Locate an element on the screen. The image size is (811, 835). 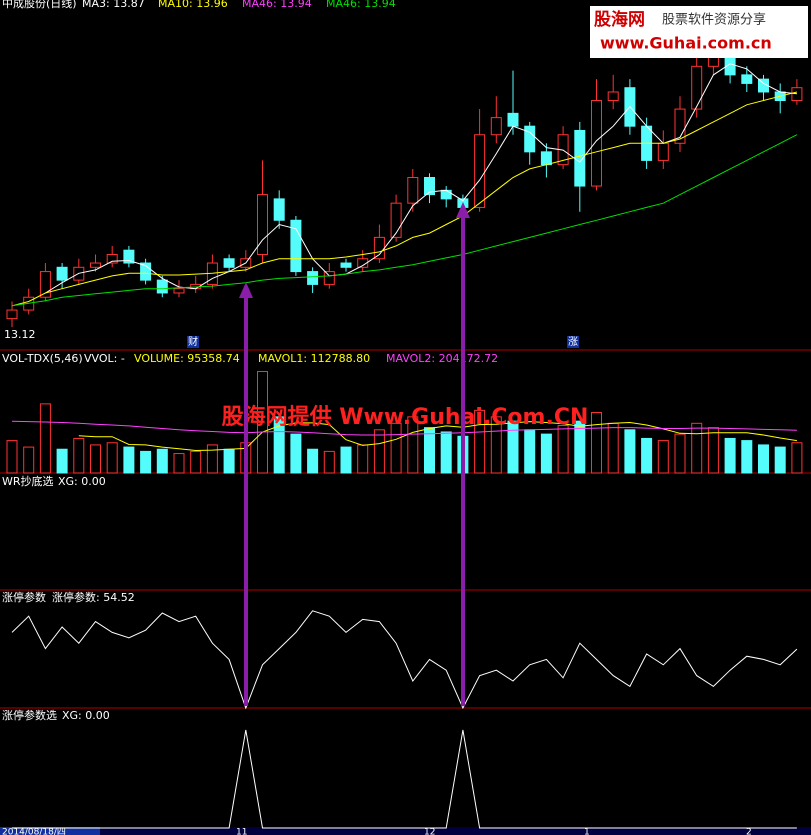
event-marker-box is located at coordinates (193, 342).